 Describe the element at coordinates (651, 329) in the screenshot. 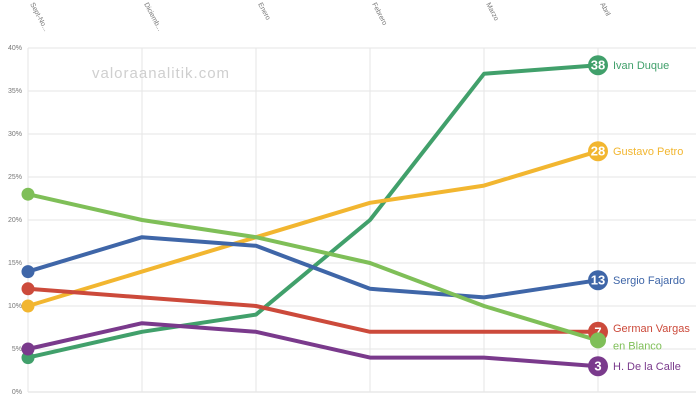

I see `series-name-label: German Vargas` at that location.